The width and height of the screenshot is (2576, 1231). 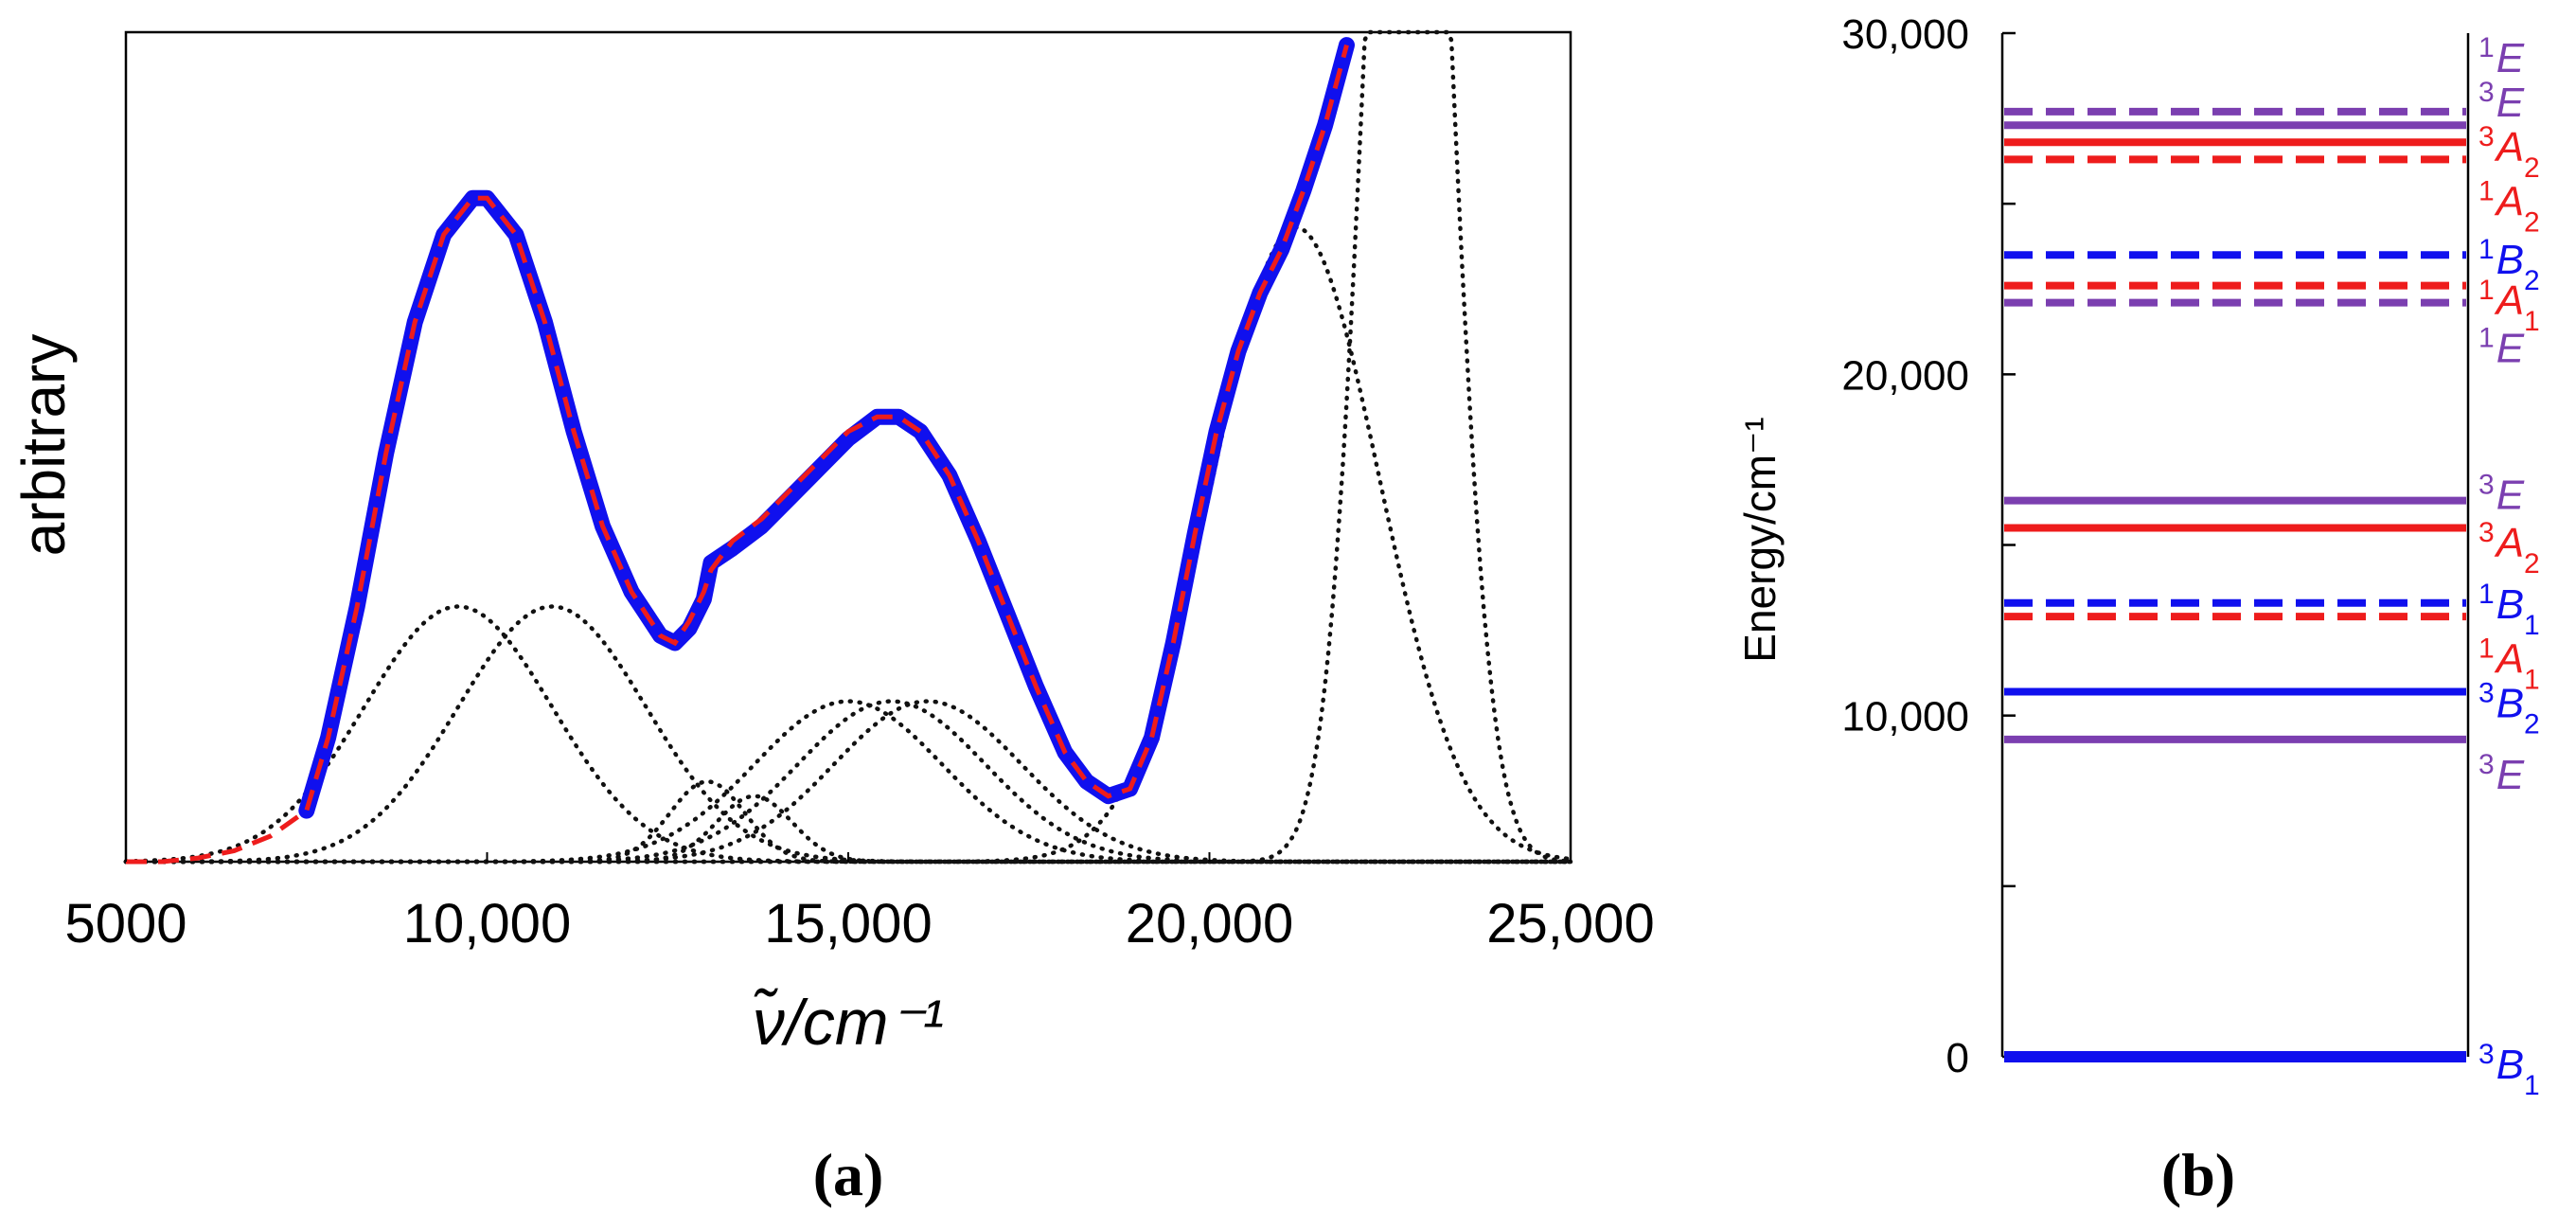 What do you see at coordinates (2501, 494) in the screenshot?
I see `state-label-7: 3E` at bounding box center [2501, 494].